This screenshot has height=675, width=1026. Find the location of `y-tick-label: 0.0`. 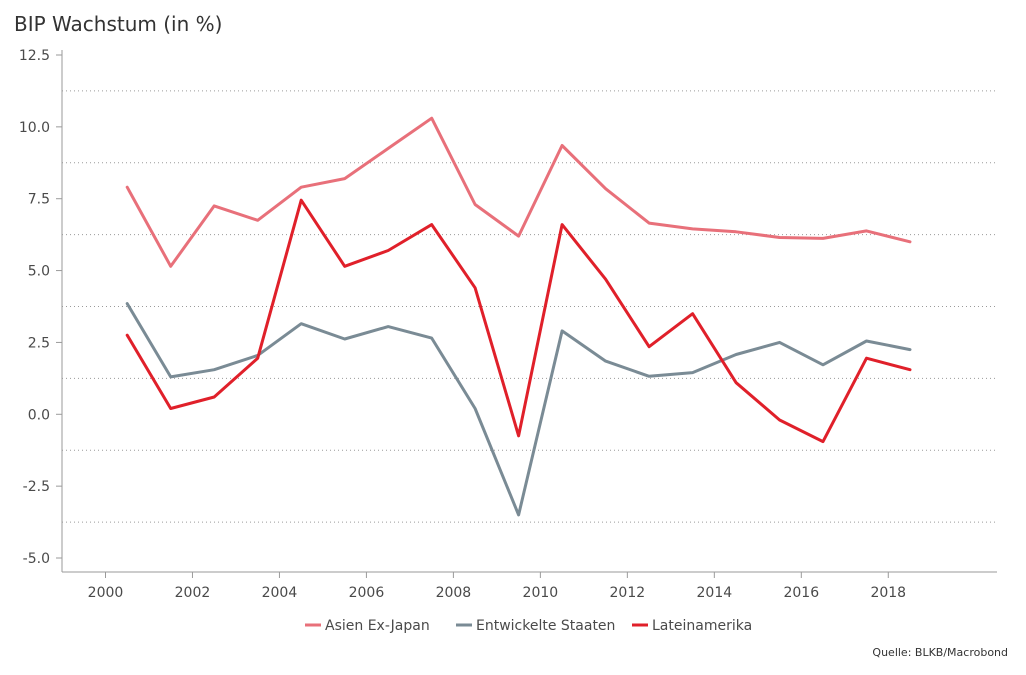

y-tick-label: 0.0 is located at coordinates (39, 415).